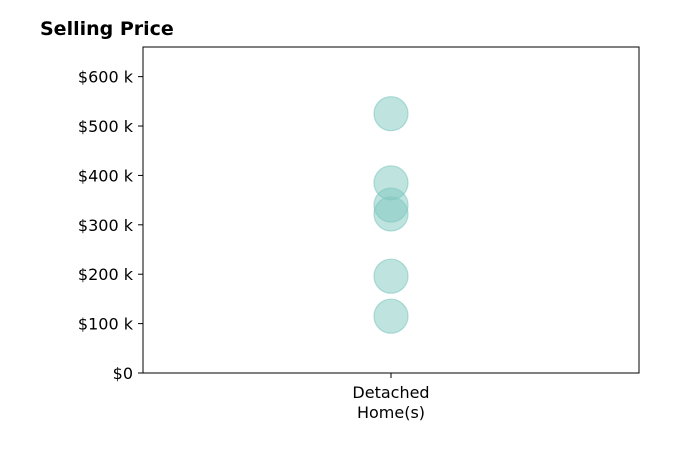 The image size is (679, 462). I want to click on y-tick-label: $300 k, so click(106, 225).